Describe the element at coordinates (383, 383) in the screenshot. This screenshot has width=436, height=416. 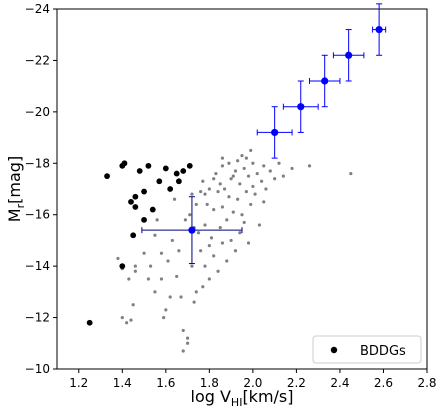
I see `x-tick-label: 2.6` at that location.